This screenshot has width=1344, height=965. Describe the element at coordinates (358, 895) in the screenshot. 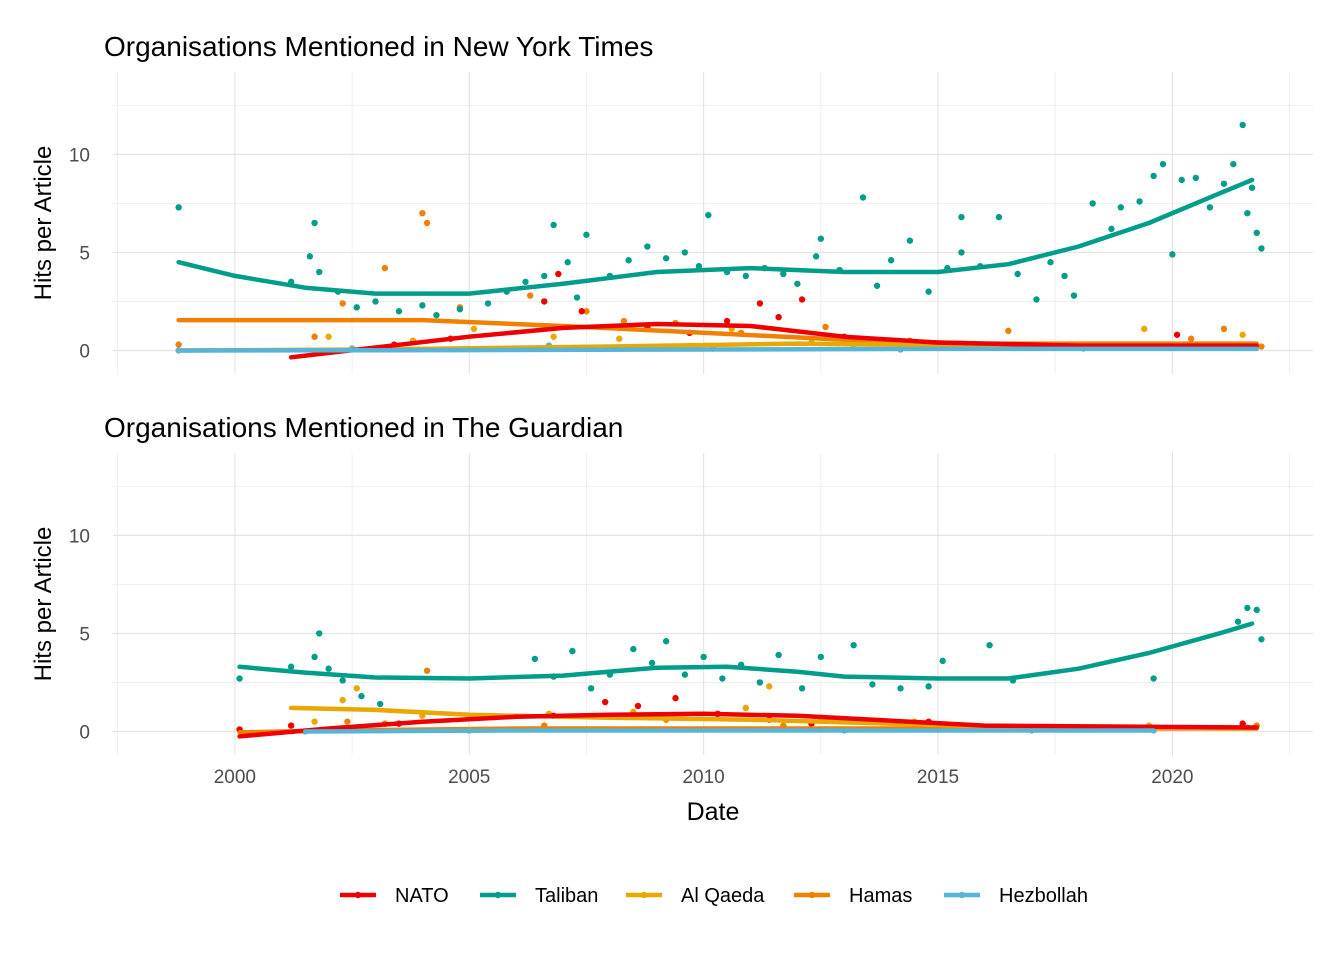

I see `legend-dot-nato` at that location.